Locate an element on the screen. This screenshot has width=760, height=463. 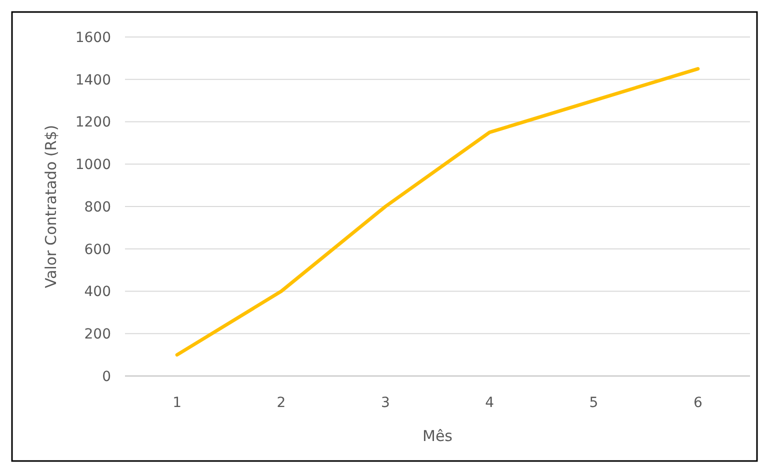
x-tick-label: 1 is located at coordinates (177, 403).